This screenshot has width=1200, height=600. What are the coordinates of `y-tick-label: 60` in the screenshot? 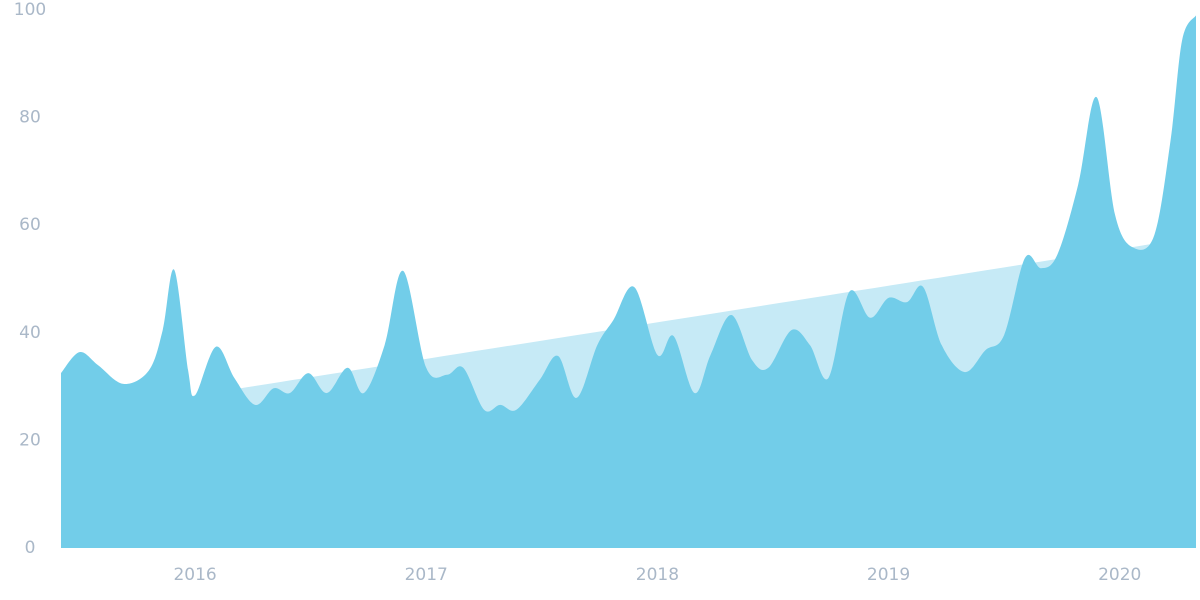 It's located at (30, 225).